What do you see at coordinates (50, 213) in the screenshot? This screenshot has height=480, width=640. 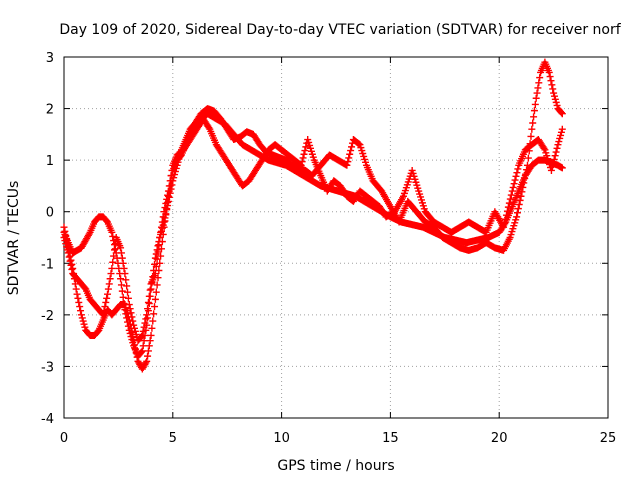 I see `y-tick-label: 0` at bounding box center [50, 213].